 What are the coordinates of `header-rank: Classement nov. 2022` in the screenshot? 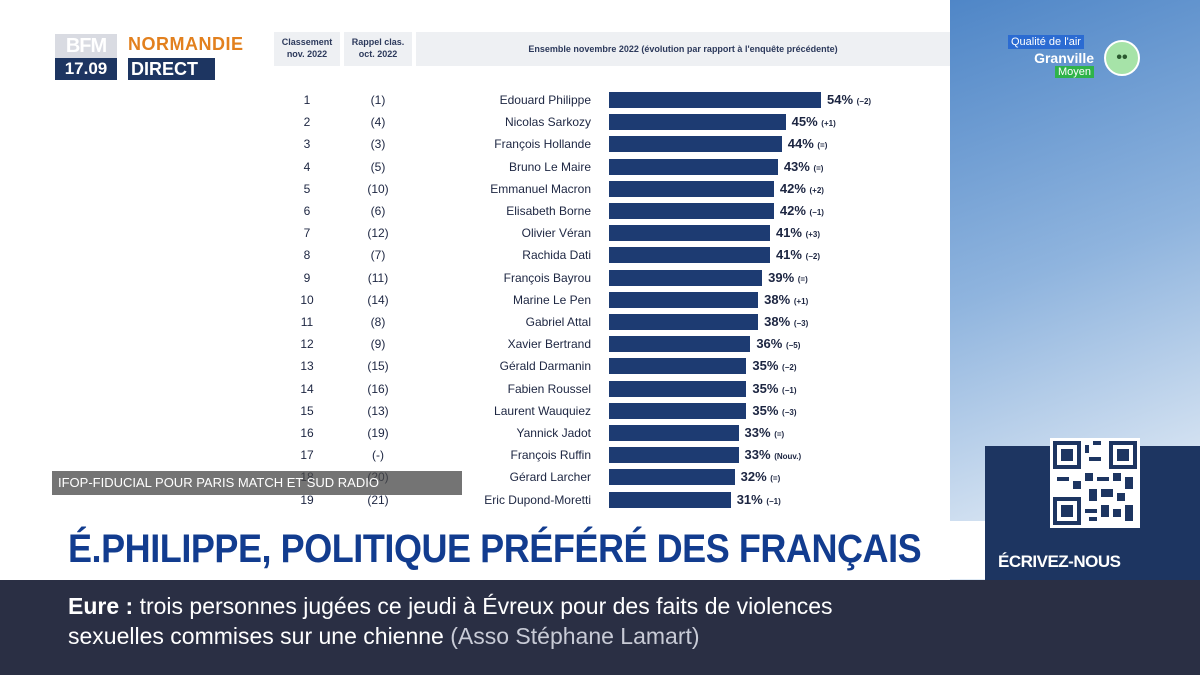 It's located at (307, 49).